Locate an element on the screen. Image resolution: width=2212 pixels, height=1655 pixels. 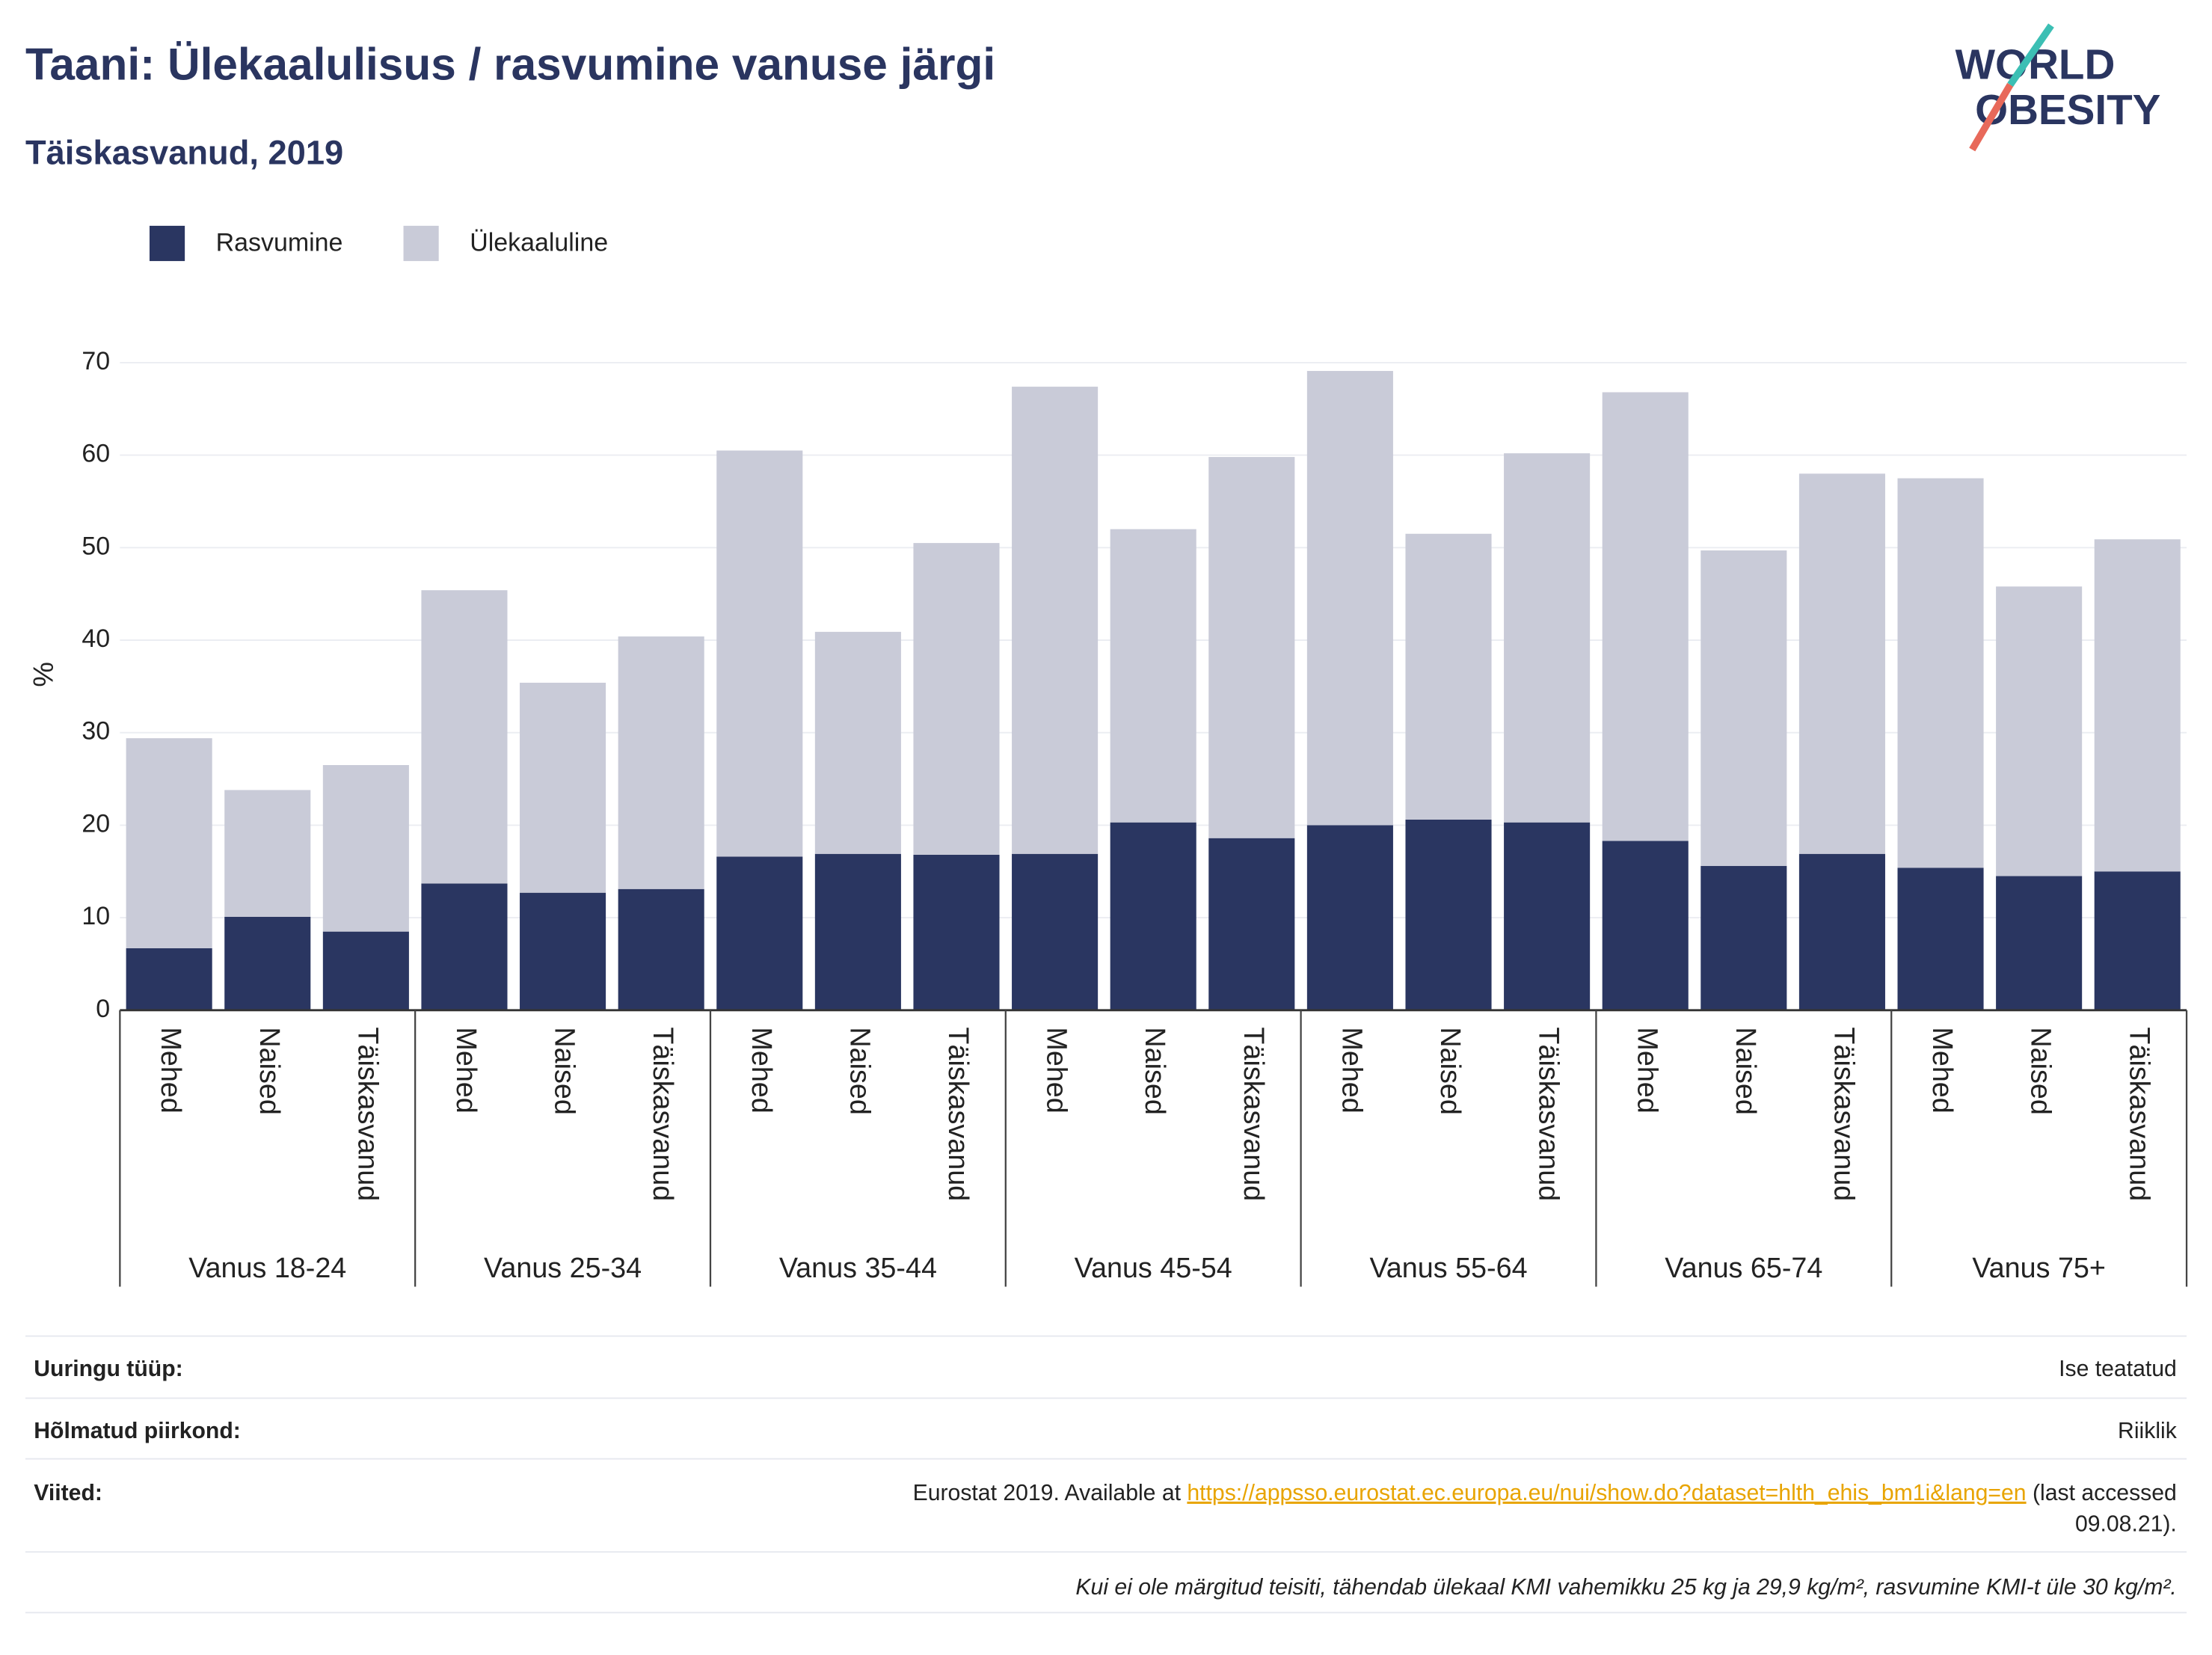
chart-subtitle: Täiskasvanud, 2019 is located at coordinates (184, 153).